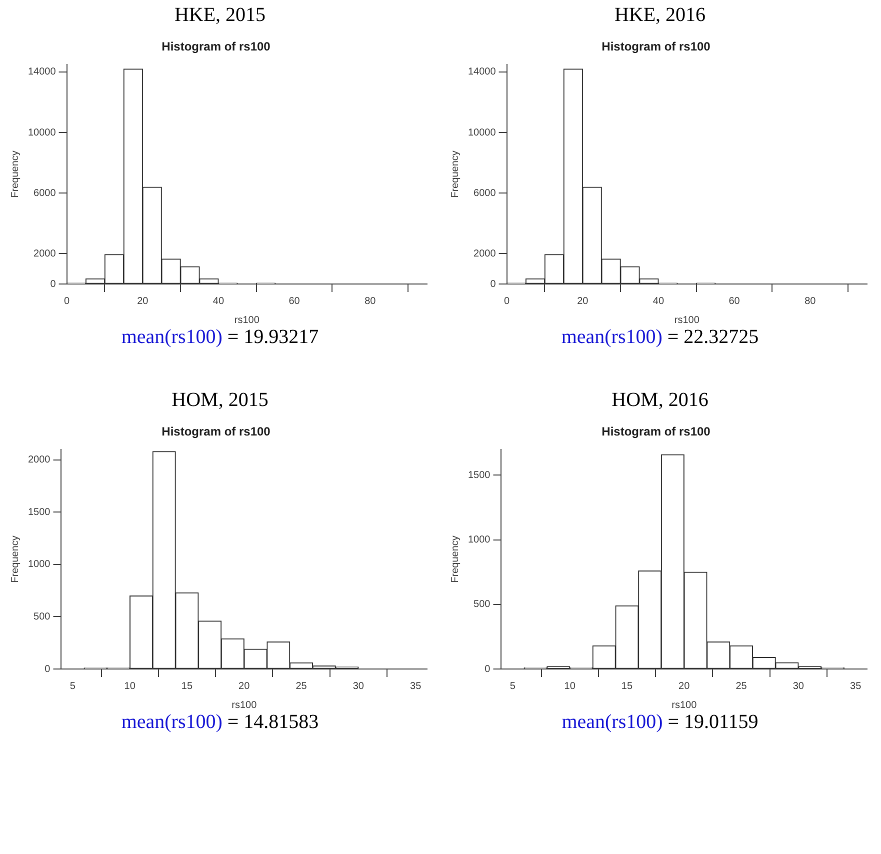  What do you see at coordinates (660, 401) in the screenshot?
I see `chart-title: HOM, 2016` at bounding box center [660, 401].